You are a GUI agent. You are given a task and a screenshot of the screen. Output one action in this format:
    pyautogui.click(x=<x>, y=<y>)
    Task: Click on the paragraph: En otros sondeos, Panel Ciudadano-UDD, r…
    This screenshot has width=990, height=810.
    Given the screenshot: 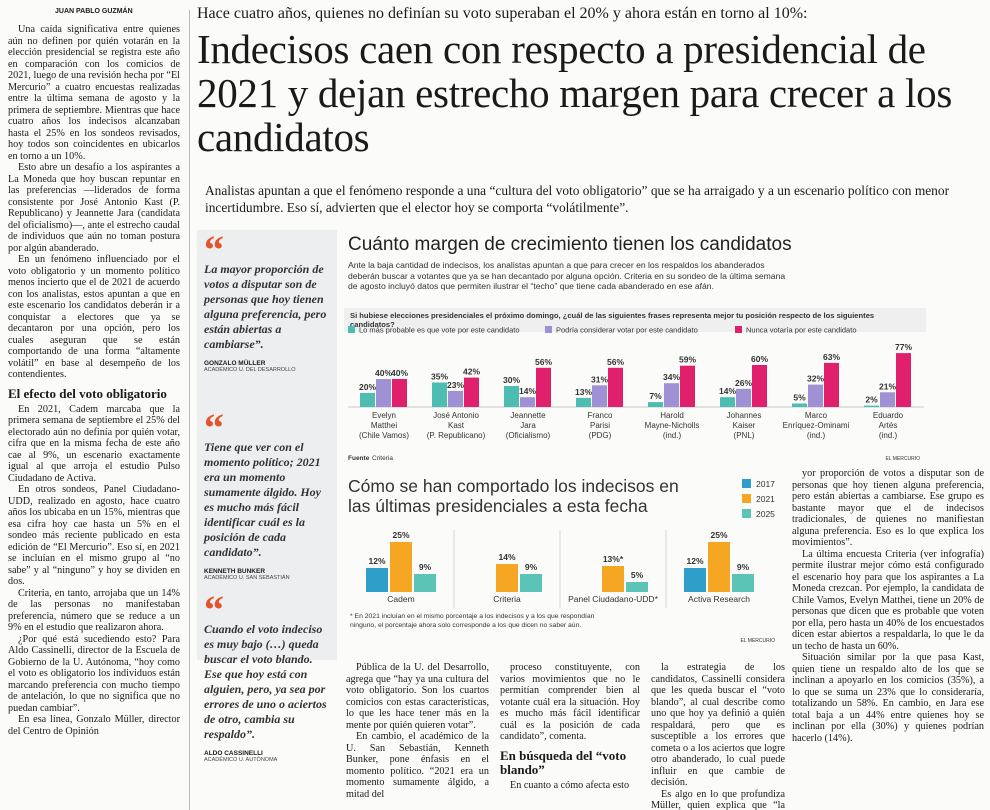 What is the action you would take?
    pyautogui.click(x=94, y=535)
    